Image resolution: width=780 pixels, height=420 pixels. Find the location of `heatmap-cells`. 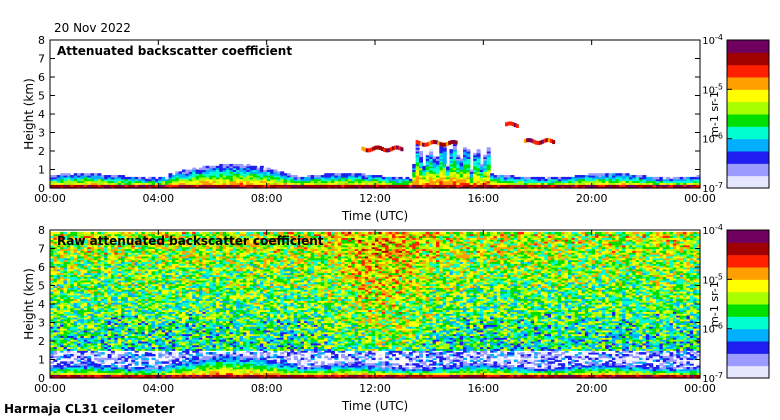

heatmap-cells is located at coordinates (375, 155).